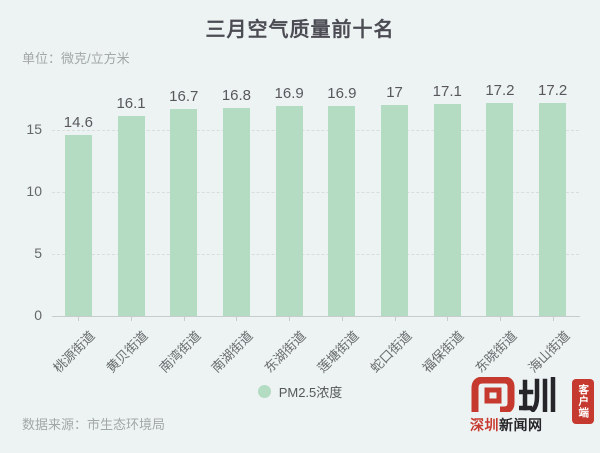 The width and height of the screenshot is (600, 453). What do you see at coordinates (493, 396) in the screenshot?
I see `logo-jian-glyph-icon` at bounding box center [493, 396].